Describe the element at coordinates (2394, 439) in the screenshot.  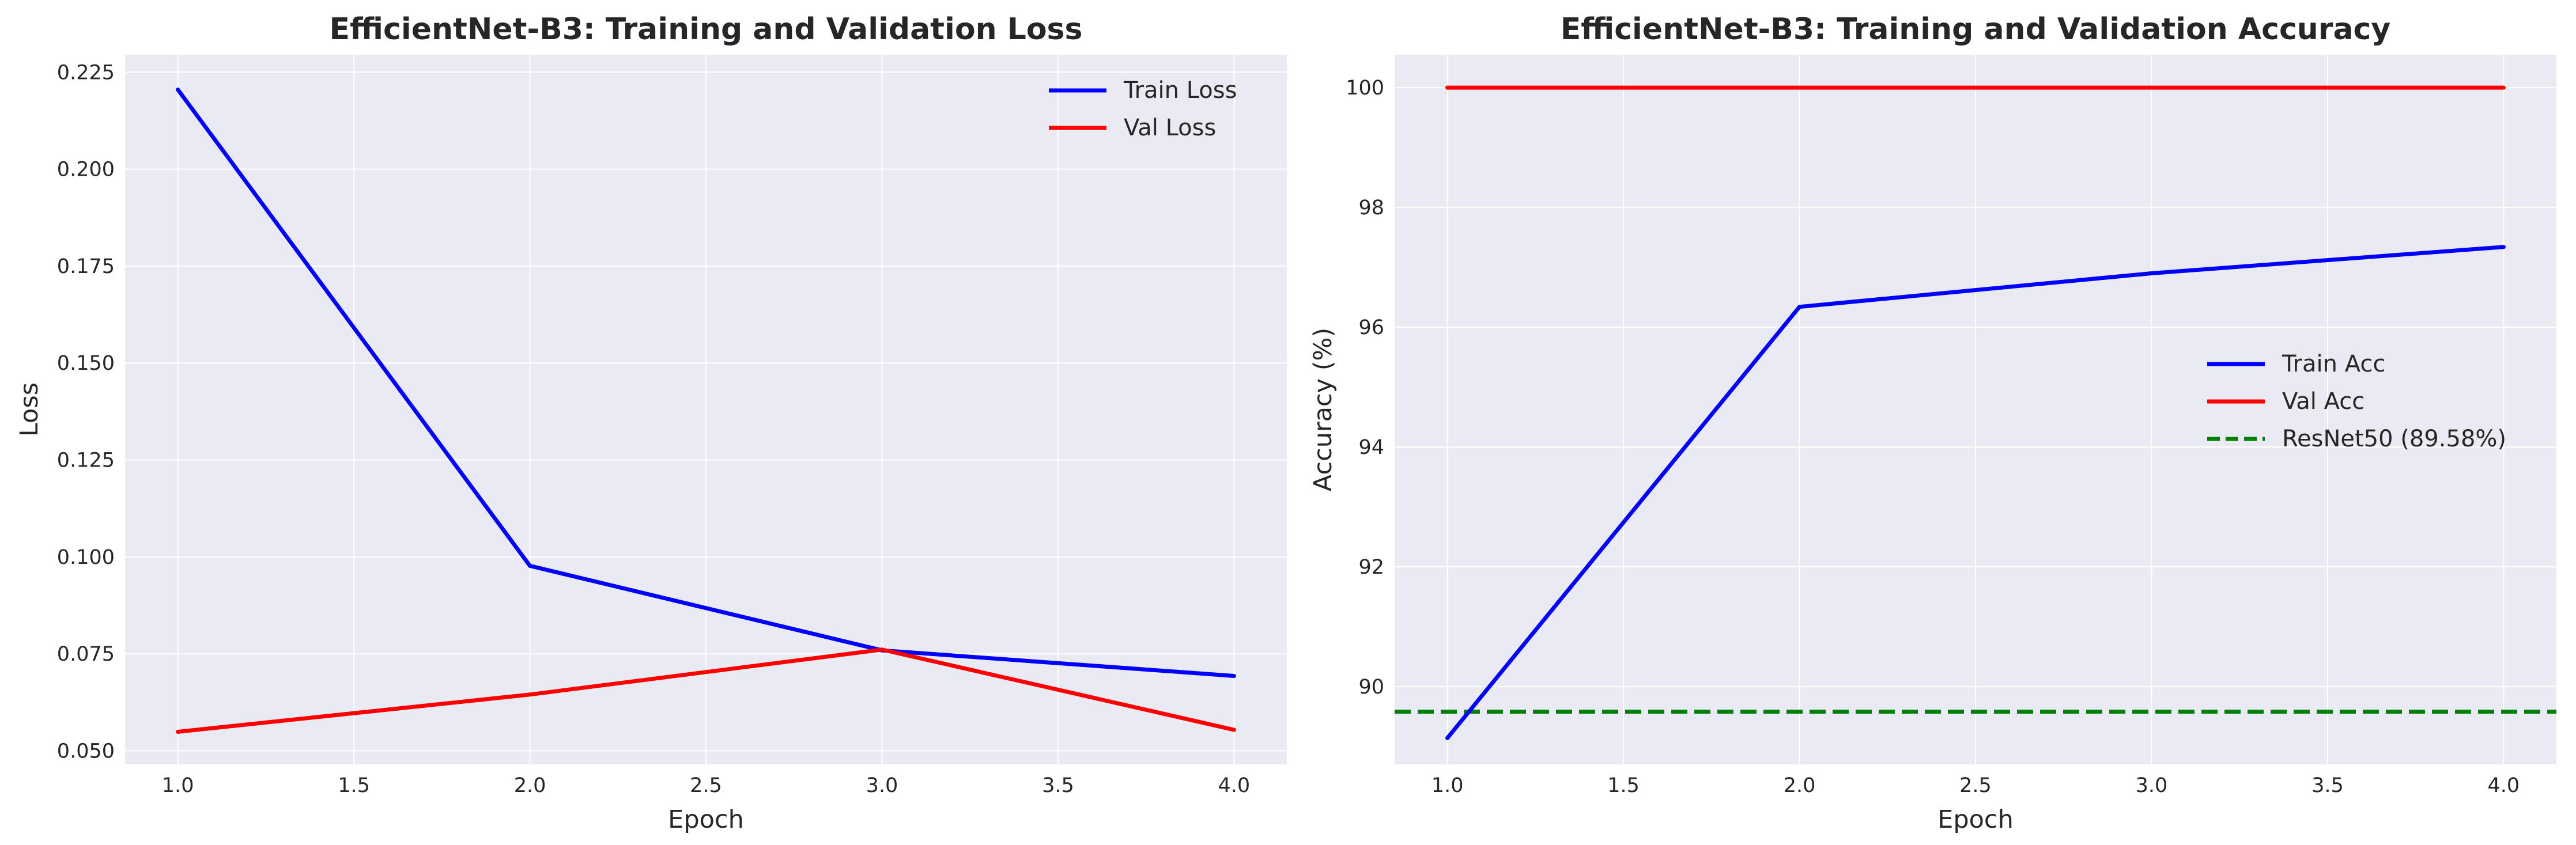
I see `legend-label: ResNet50 (89.58%)` at that location.